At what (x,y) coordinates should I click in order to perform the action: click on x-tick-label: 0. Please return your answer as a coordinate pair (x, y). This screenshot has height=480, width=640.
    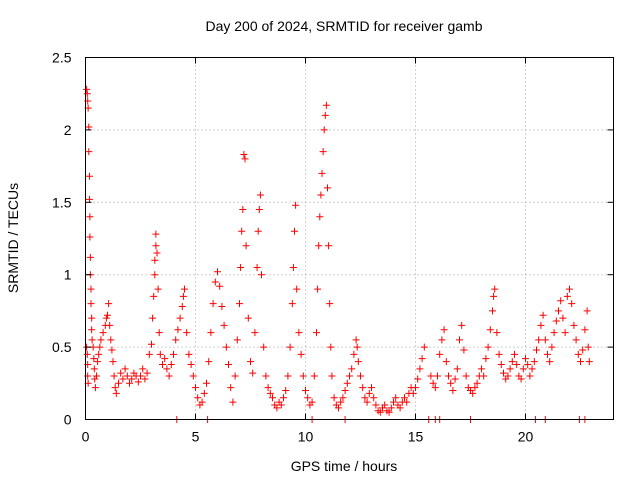
    Looking at the image, I should click on (86, 437).